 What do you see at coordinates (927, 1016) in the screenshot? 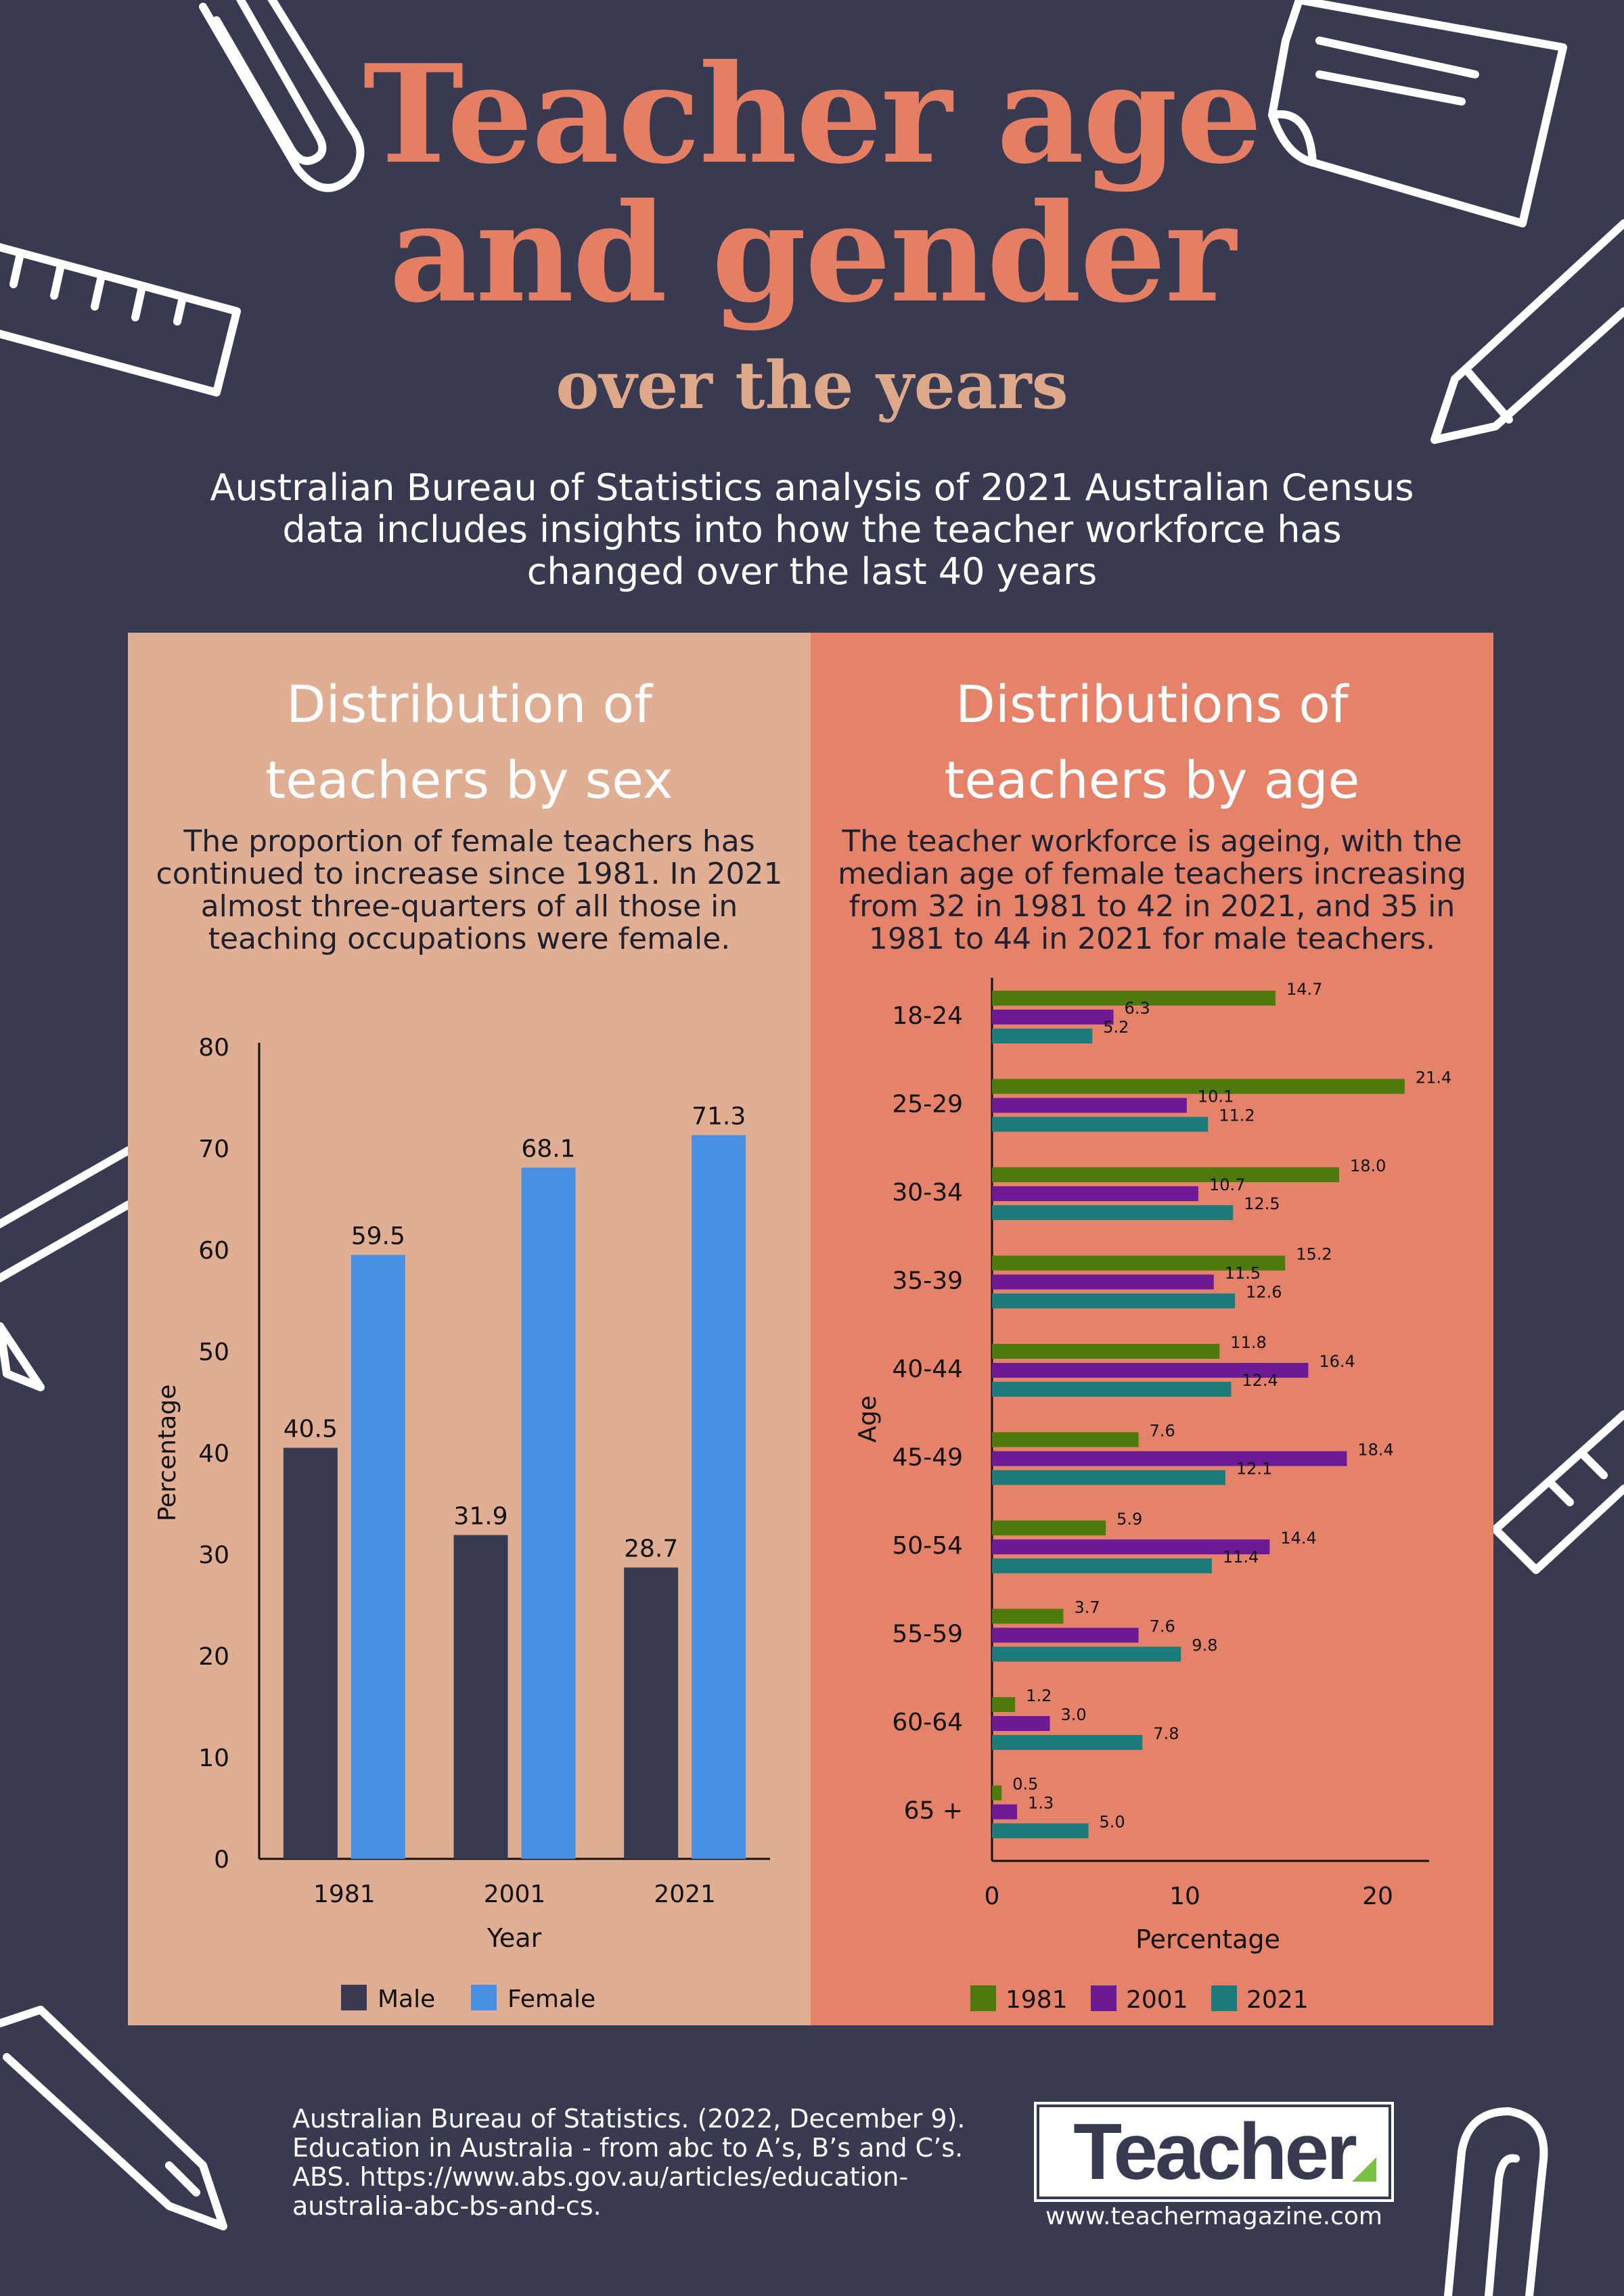
I see `y-tick-label-18-24: 18-24` at bounding box center [927, 1016].